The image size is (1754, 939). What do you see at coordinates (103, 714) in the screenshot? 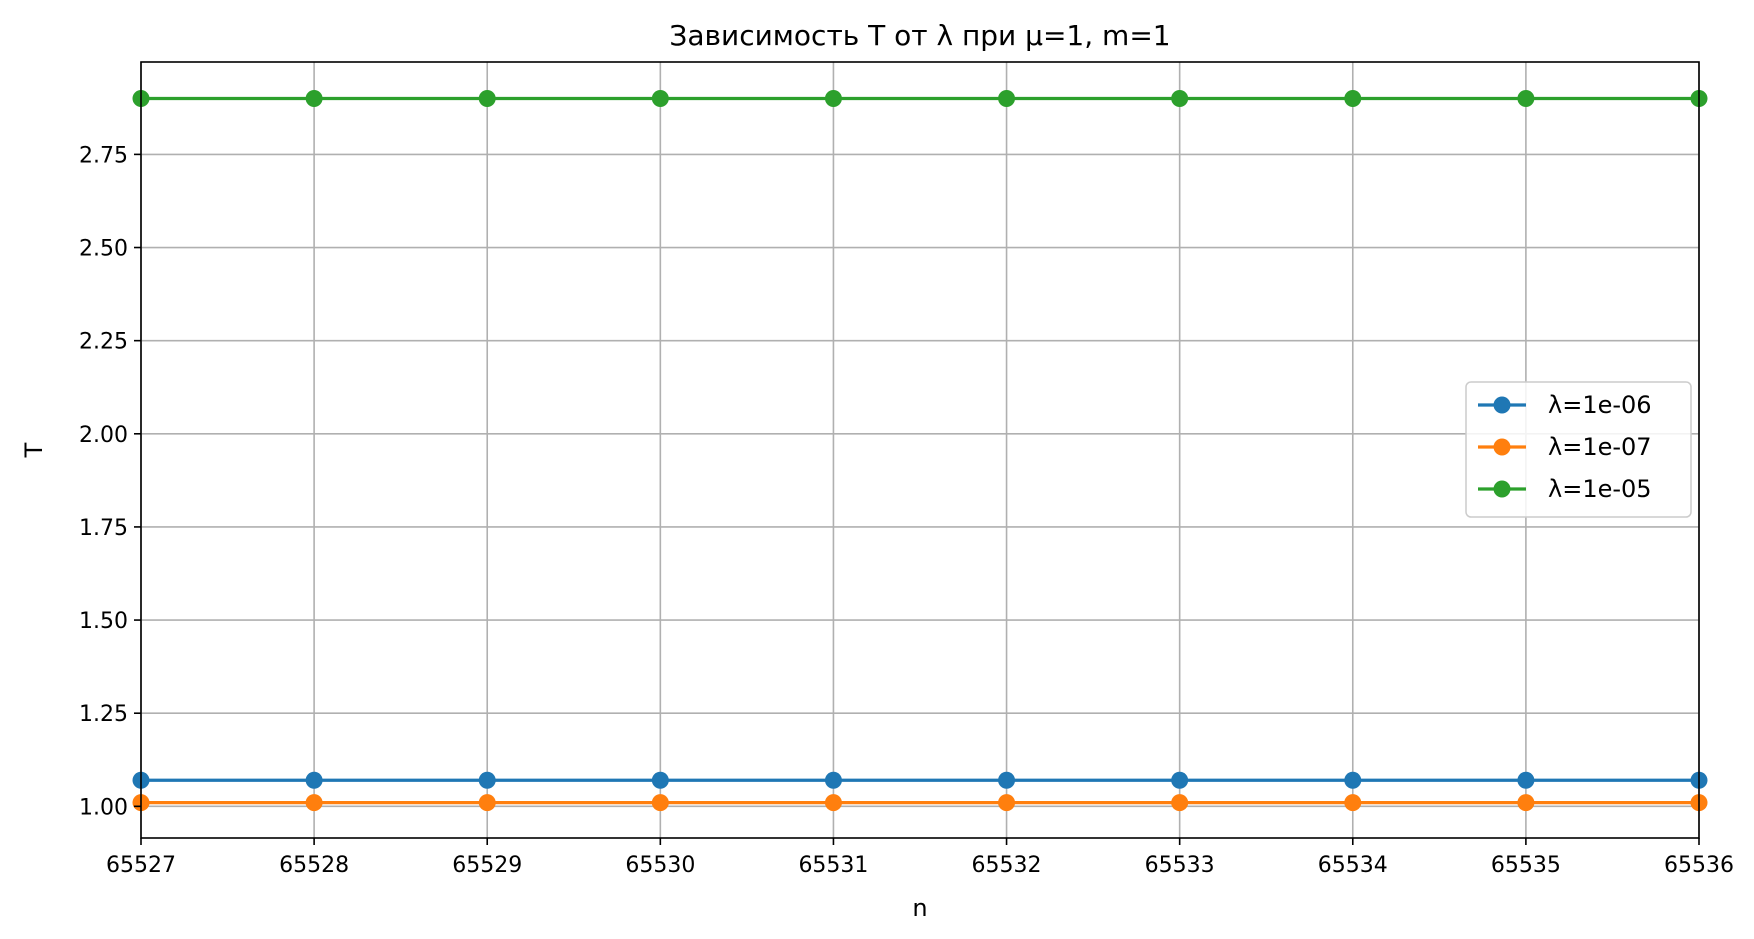
I see `y-tick-label: 1.25` at bounding box center [103, 714].